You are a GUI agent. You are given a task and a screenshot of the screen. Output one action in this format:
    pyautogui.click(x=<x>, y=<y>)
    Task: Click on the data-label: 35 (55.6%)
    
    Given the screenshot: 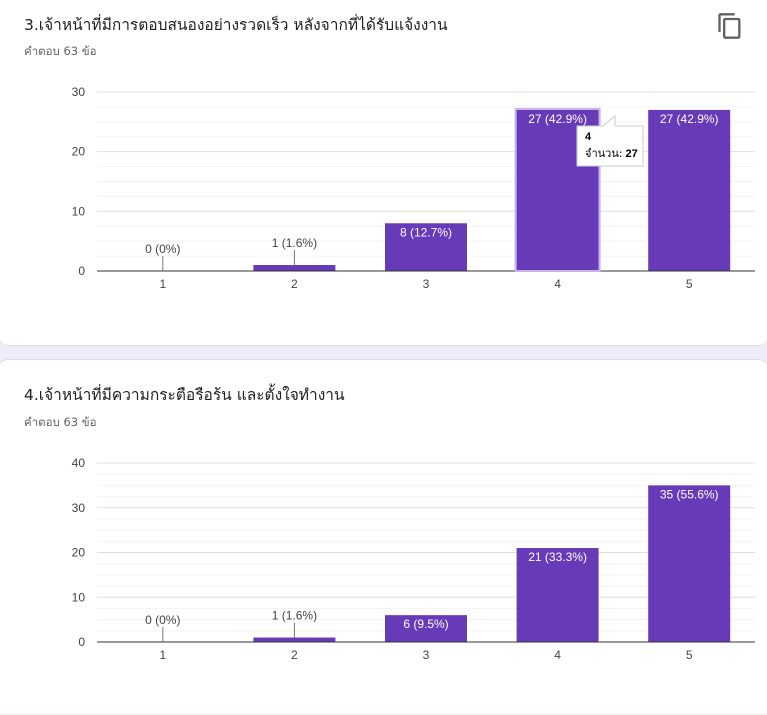 What is the action you would take?
    pyautogui.click(x=689, y=494)
    